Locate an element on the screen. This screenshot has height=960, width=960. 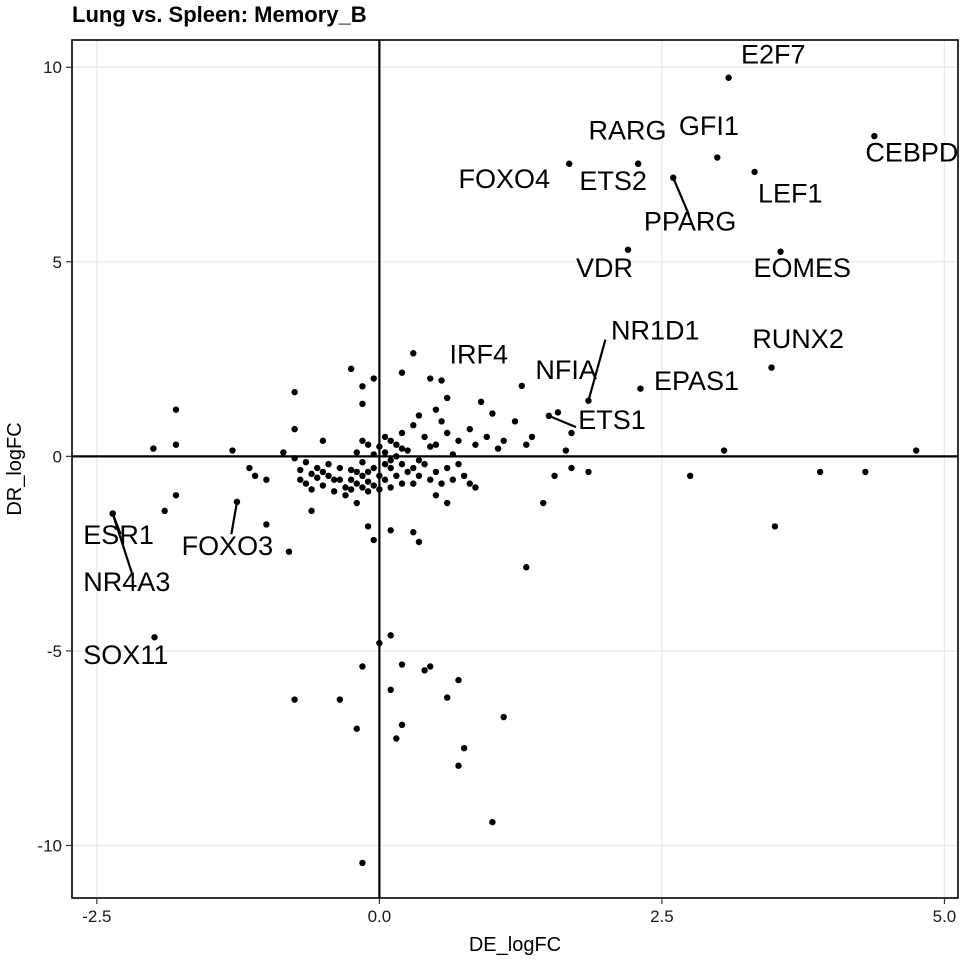
gene-label: ESR1 is located at coordinates (118, 535).